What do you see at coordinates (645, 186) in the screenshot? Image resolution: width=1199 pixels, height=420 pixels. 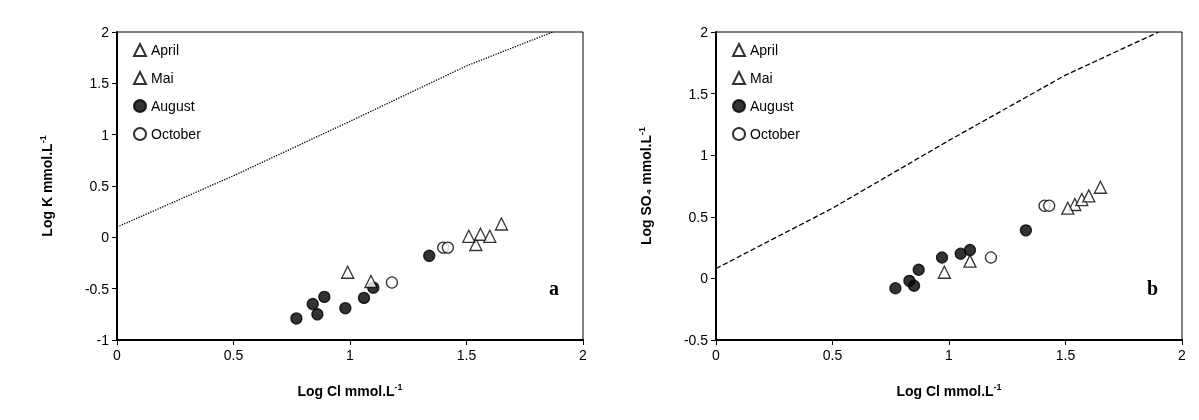 I see `y-axis-title: Log SO₄ mmol.L-1` at bounding box center [645, 186].